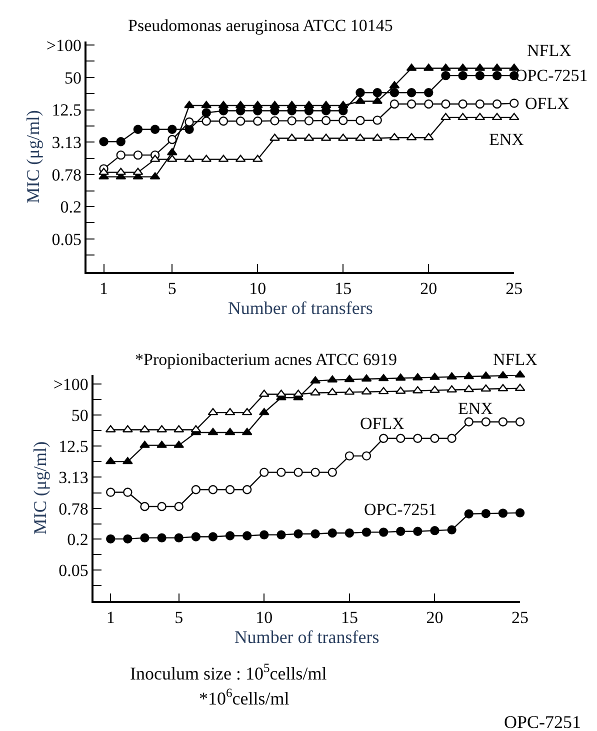  What do you see at coordinates (349, 618) in the screenshot?
I see `x-tick-label: 15` at bounding box center [349, 618].